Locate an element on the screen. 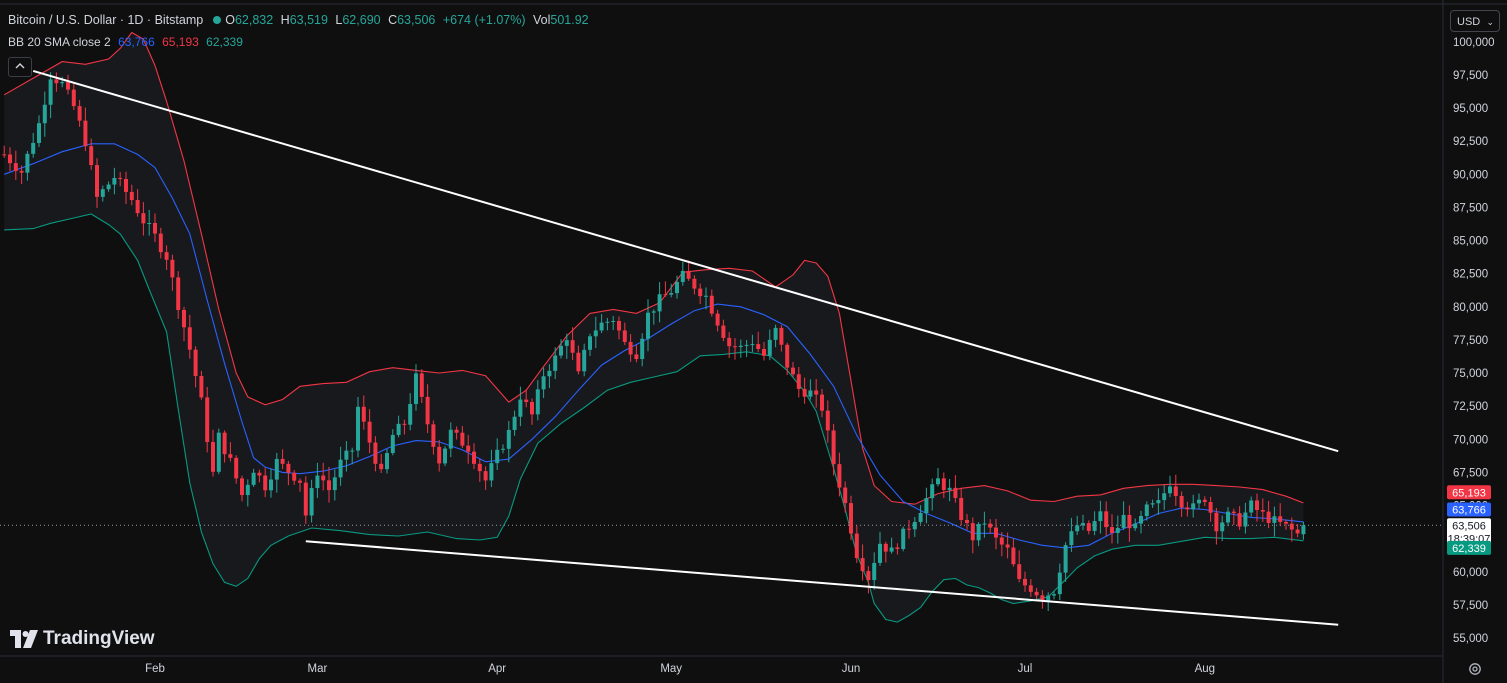 The height and width of the screenshot is (683, 1507). y-tick-label: 80,000 is located at coordinates (1470, 308).